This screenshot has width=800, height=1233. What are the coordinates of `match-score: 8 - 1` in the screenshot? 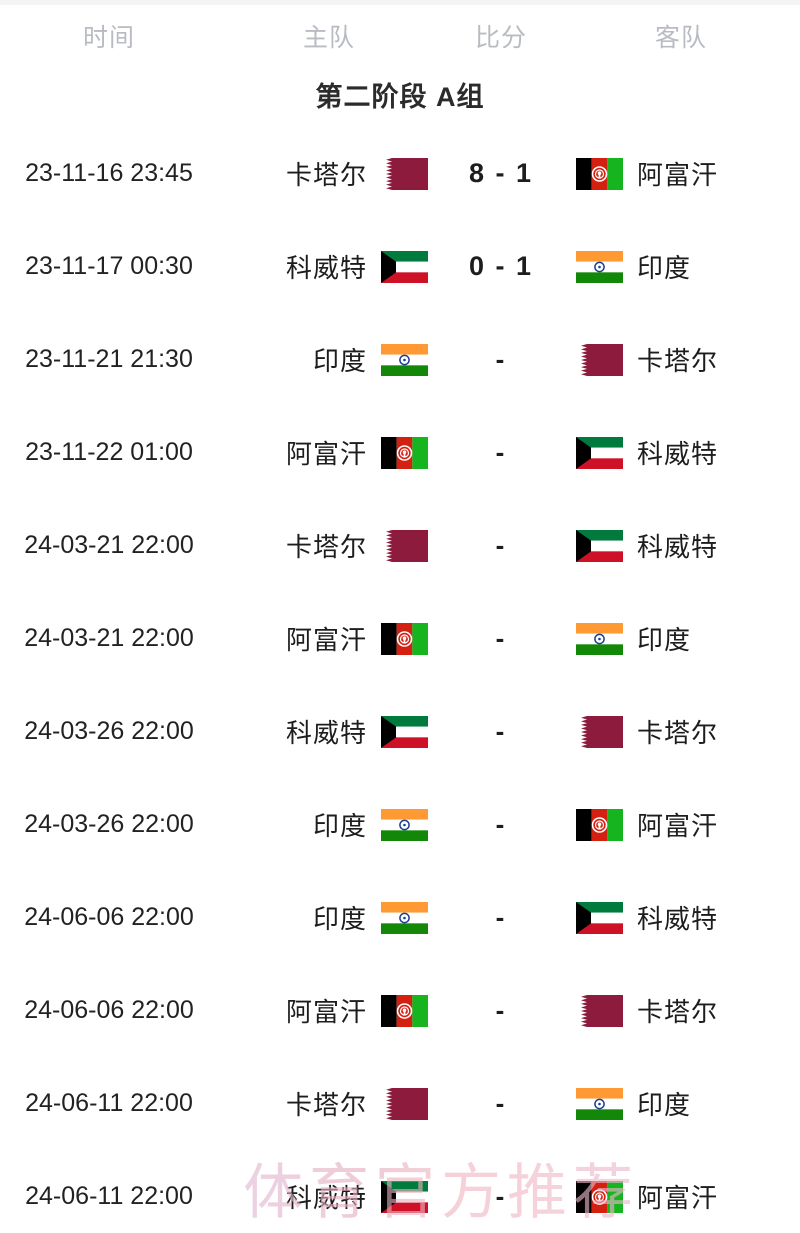 It's located at (501, 173).